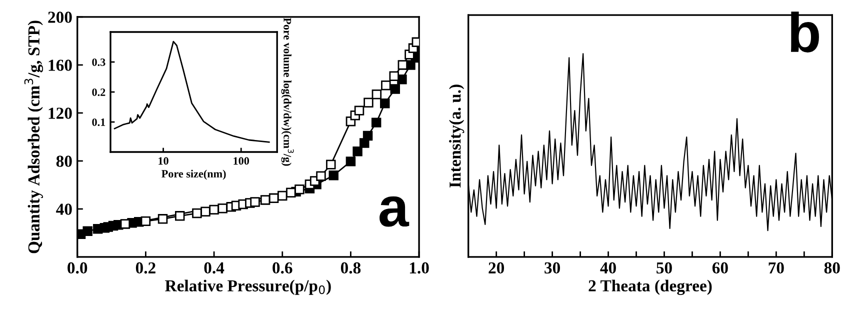  What do you see at coordinates (194, 175) in the screenshot?
I see `x-axis-title: Pore size(nm)` at bounding box center [194, 175].